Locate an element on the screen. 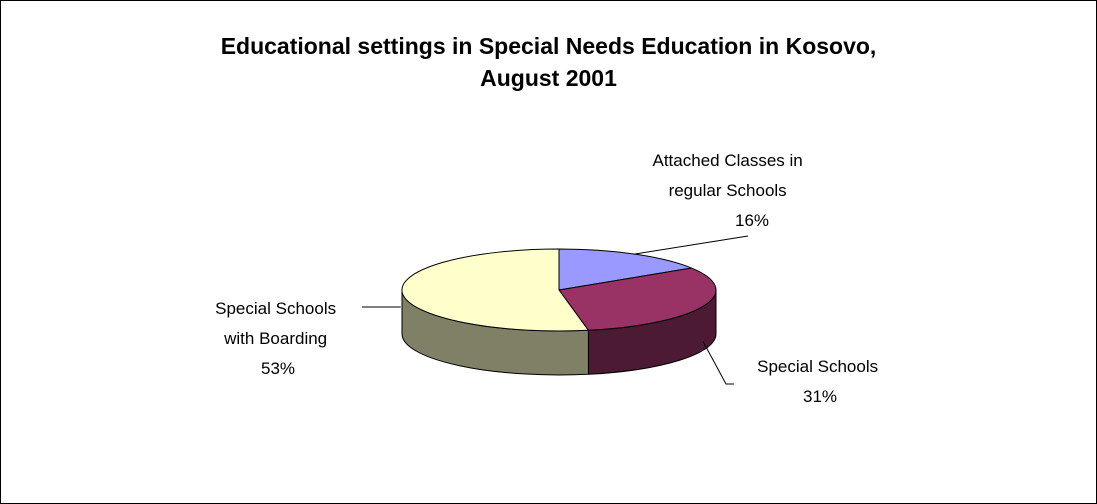 Image resolution: width=1097 pixels, height=504 pixels. pie-slice-special-schools is located at coordinates (637, 299).